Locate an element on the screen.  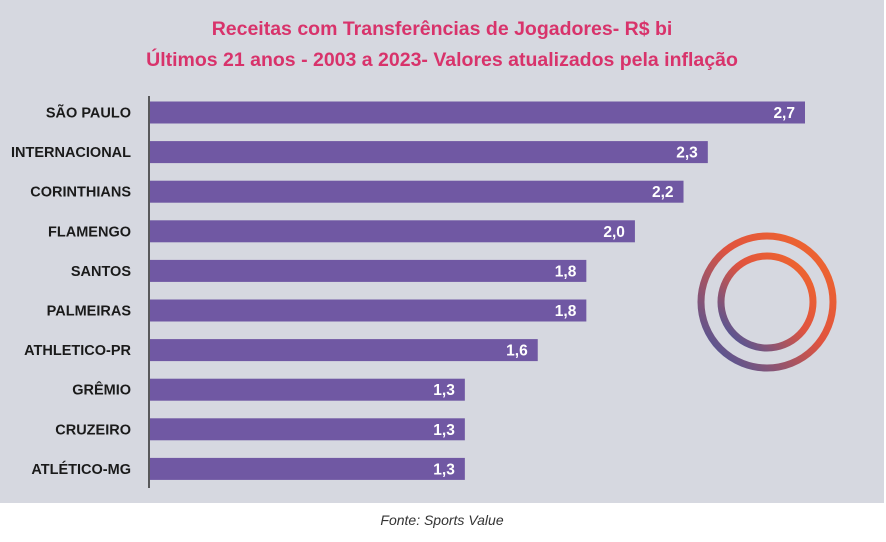
category-label: SÃO PAULO is located at coordinates (88, 113).